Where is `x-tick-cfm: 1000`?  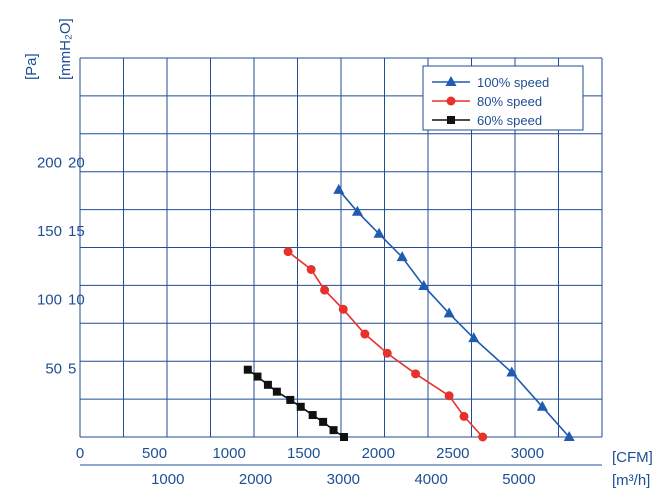
x-tick-cfm: 1000 is located at coordinates (228, 453).